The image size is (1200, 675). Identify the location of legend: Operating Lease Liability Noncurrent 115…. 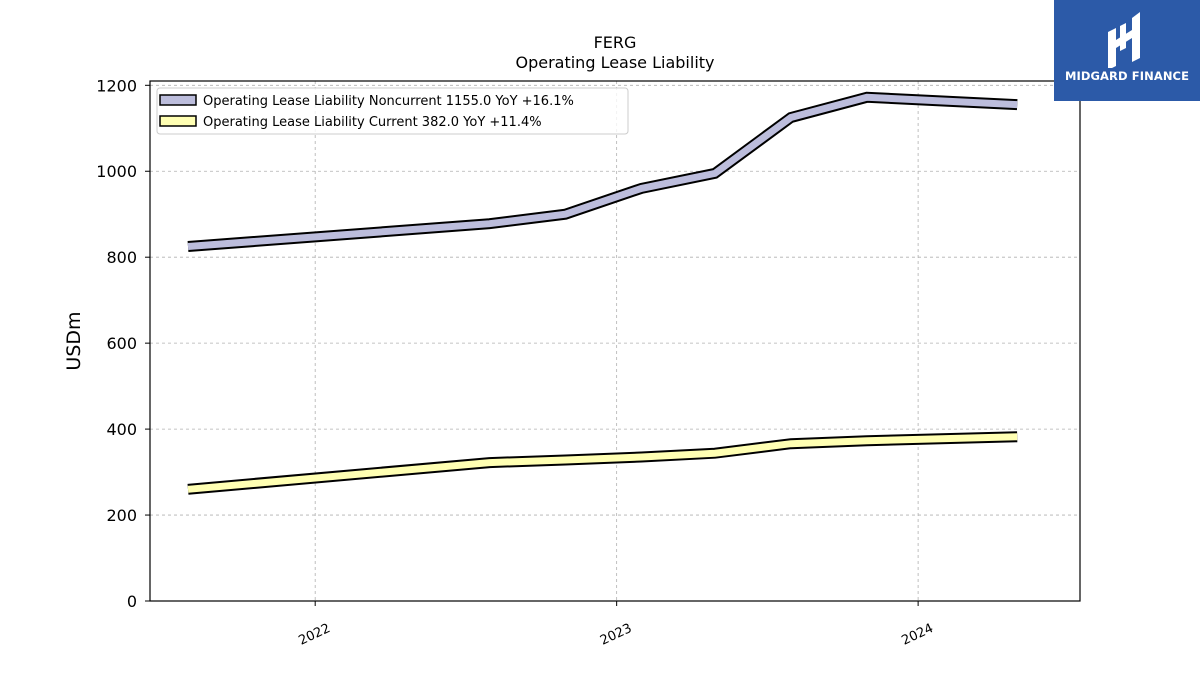
(392, 111).